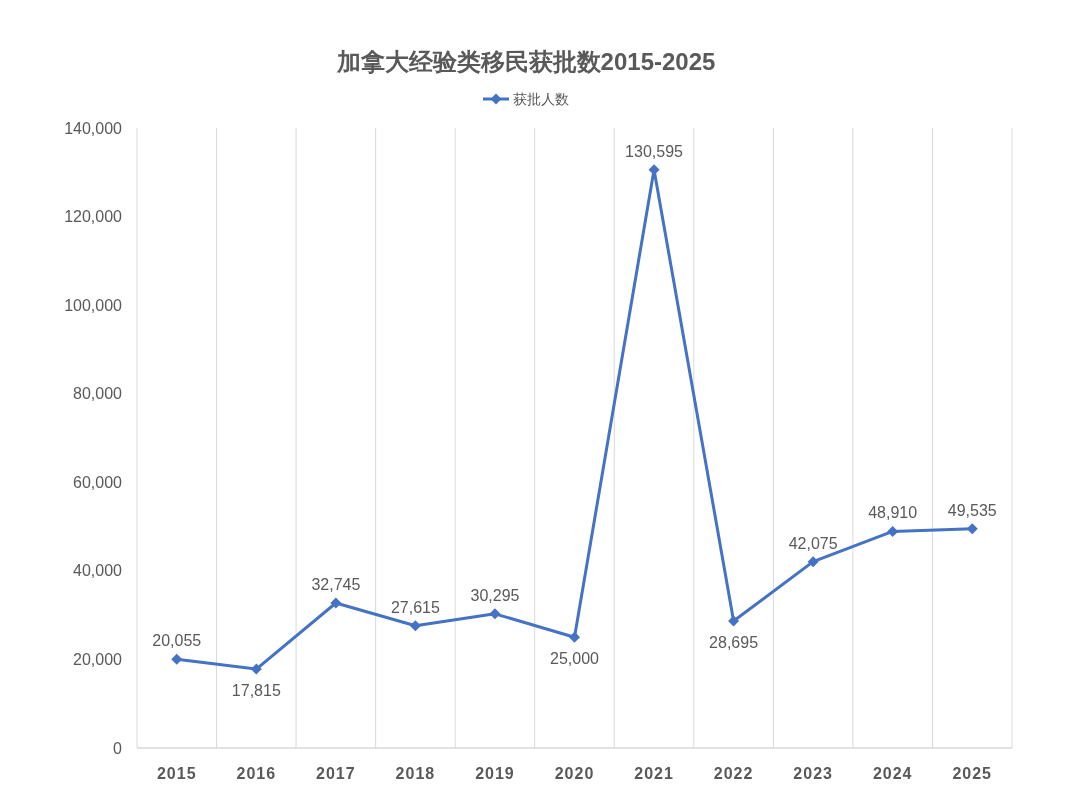 This screenshot has height=799, width=1080. I want to click on x-tick-label: 2024, so click(892, 773).